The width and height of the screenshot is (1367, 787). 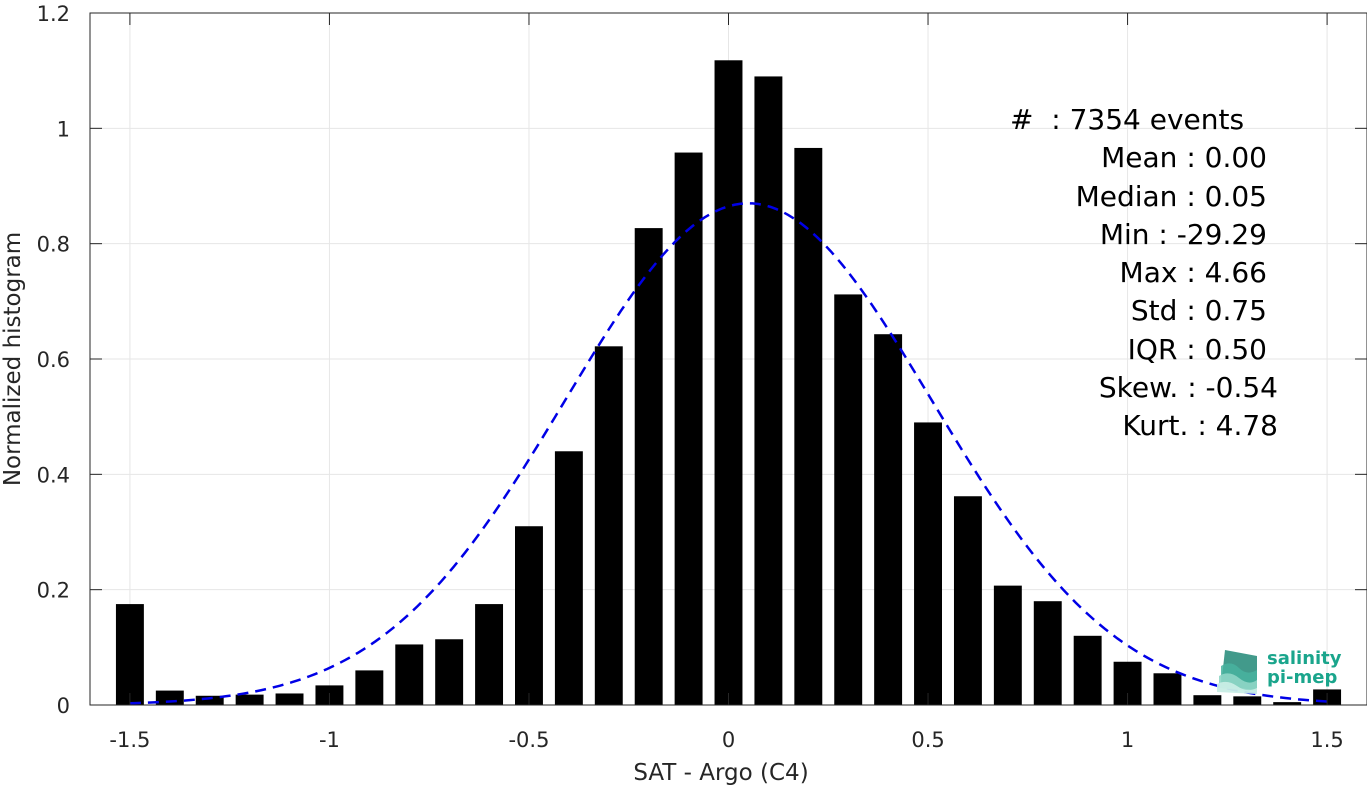 What do you see at coordinates (1127, 740) in the screenshot?
I see `x-tick-label: 1` at bounding box center [1127, 740].